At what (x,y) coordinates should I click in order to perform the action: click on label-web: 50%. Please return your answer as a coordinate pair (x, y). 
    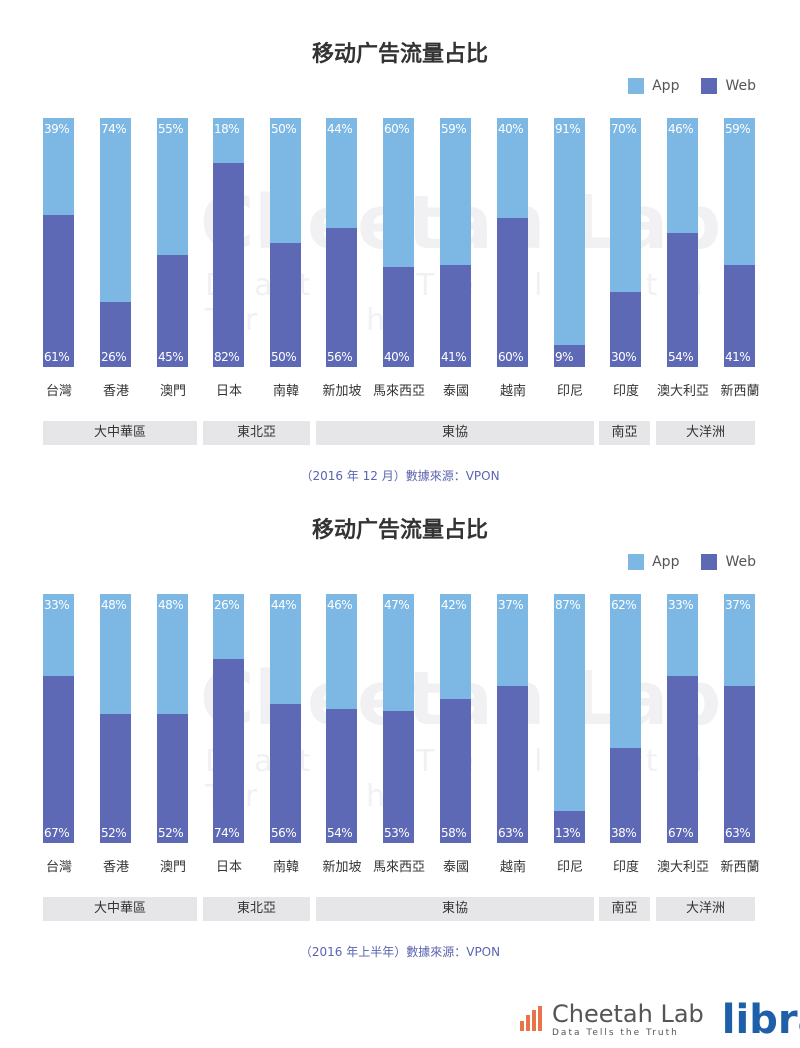
    Looking at the image, I should click on (284, 357).